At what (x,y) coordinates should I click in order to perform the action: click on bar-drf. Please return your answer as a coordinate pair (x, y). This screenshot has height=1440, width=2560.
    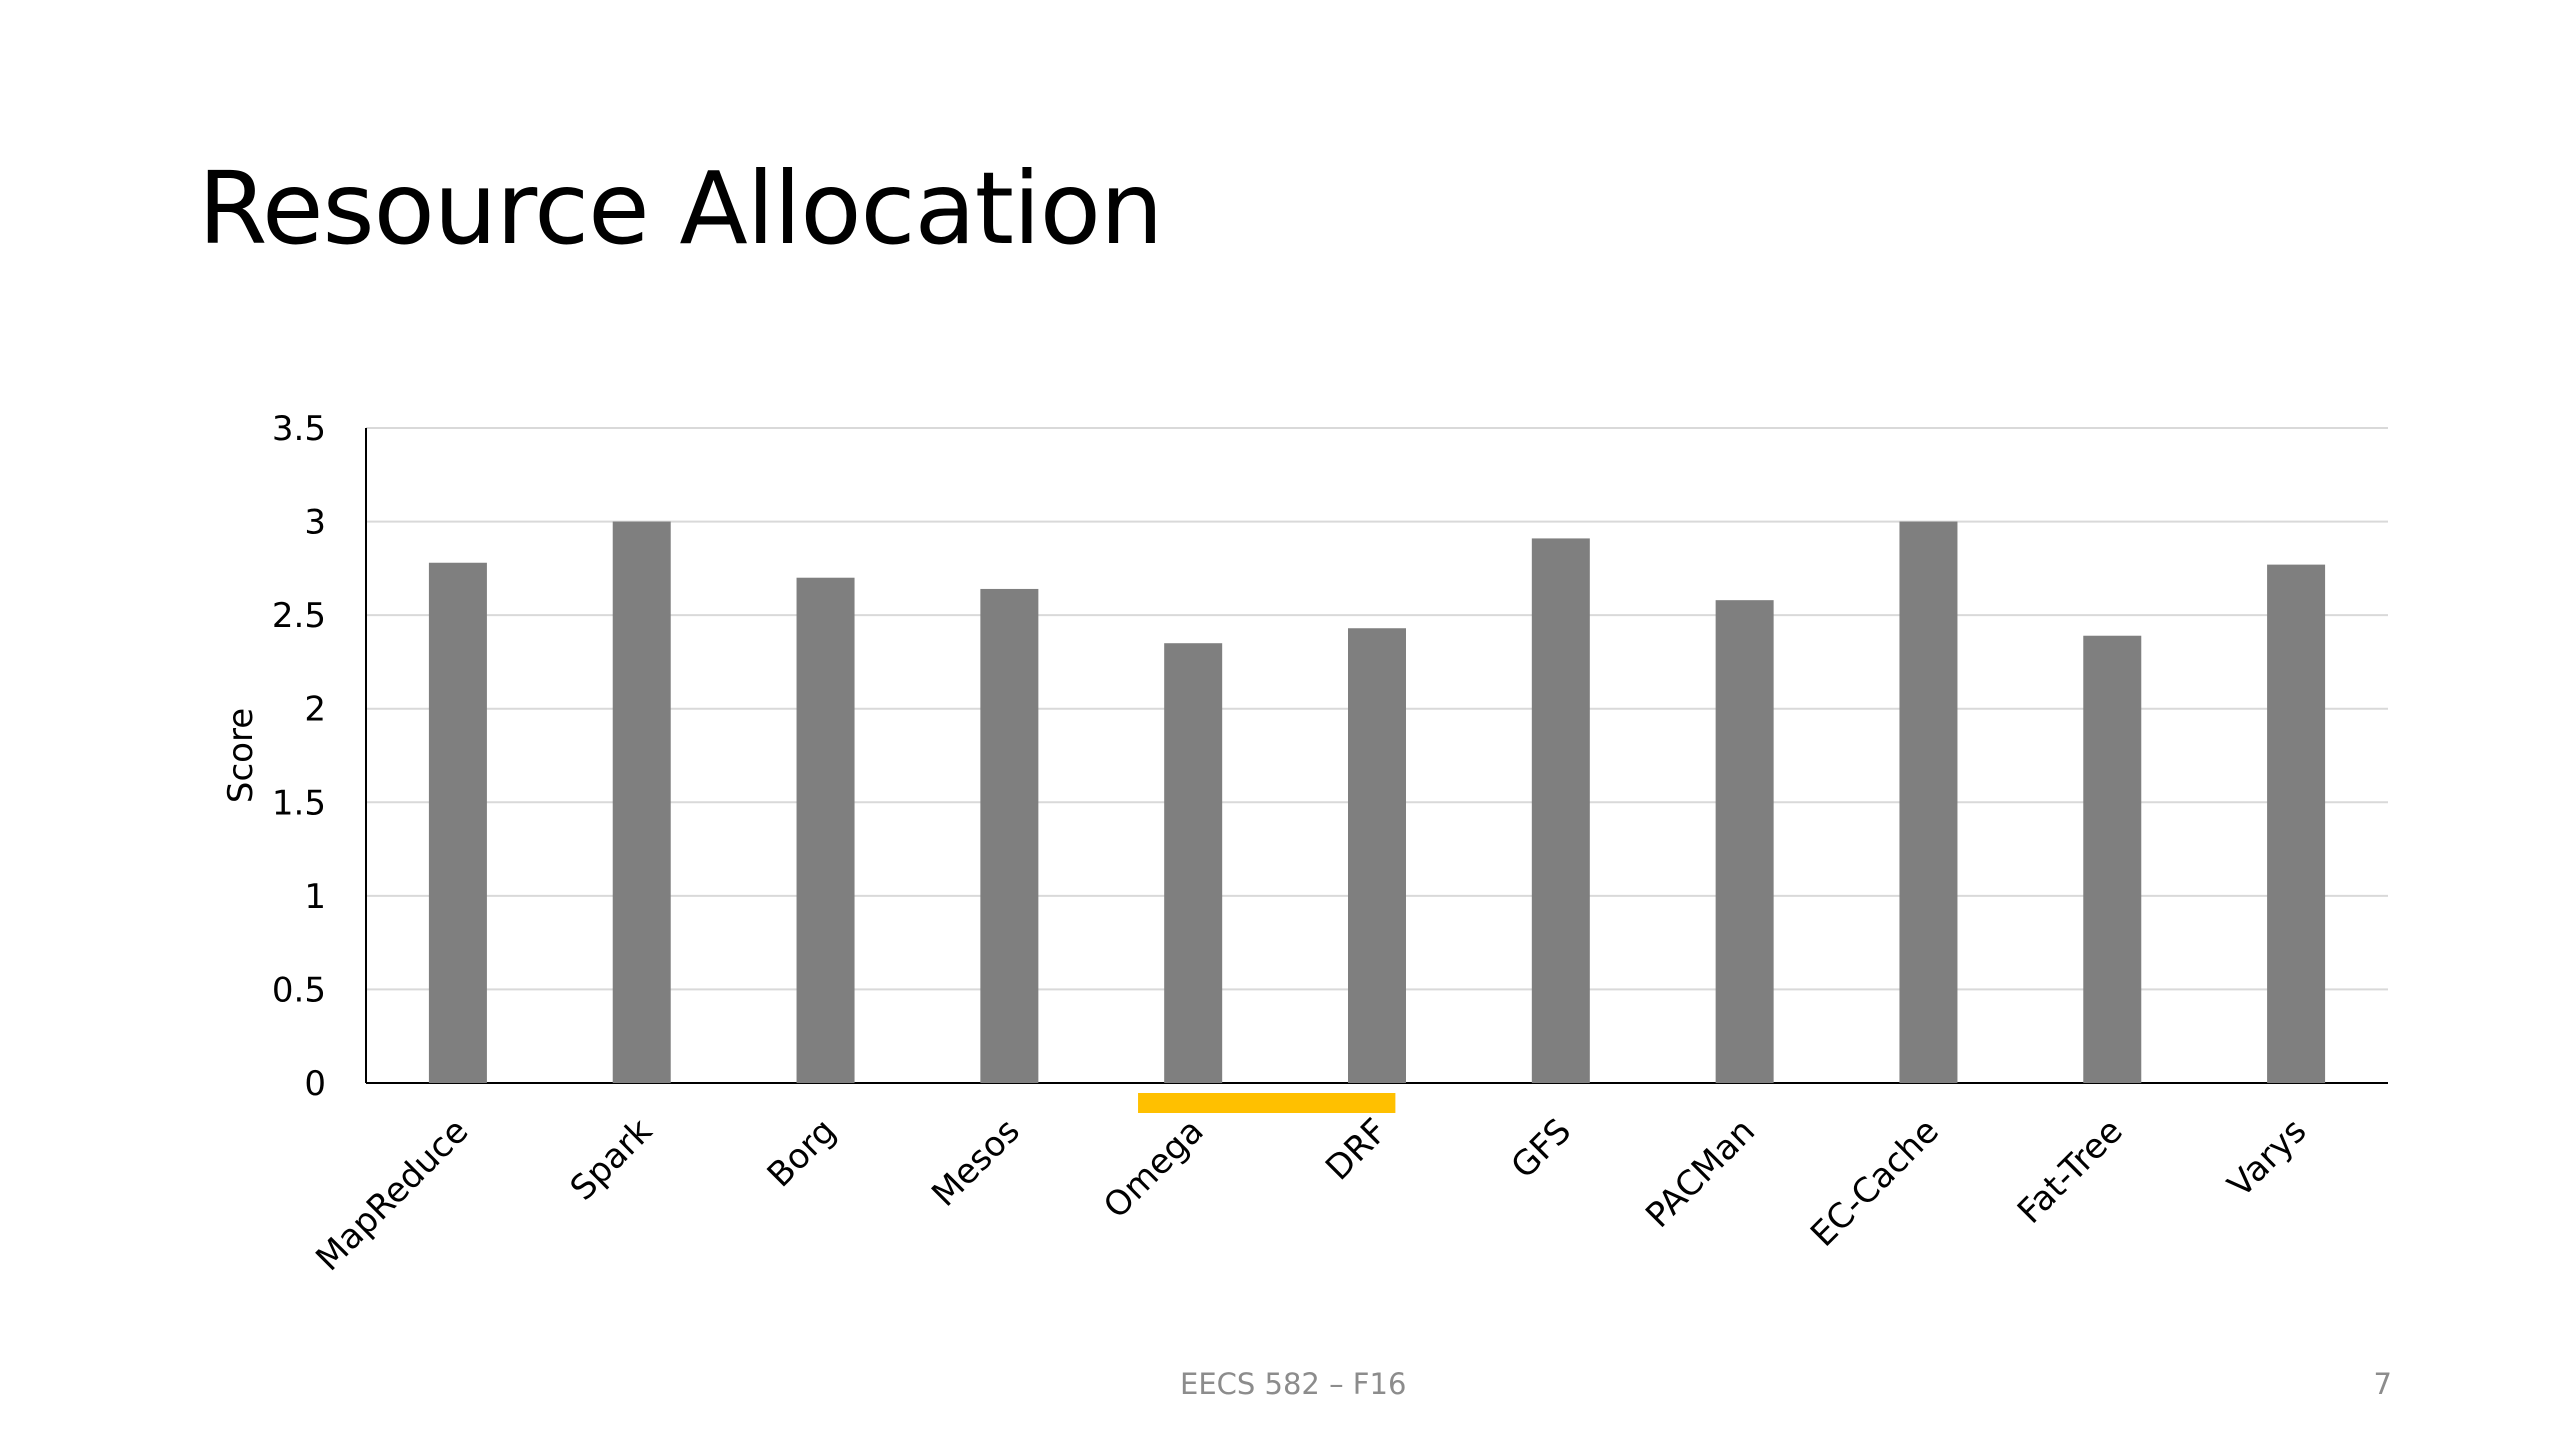
    Looking at the image, I should click on (1377, 855).